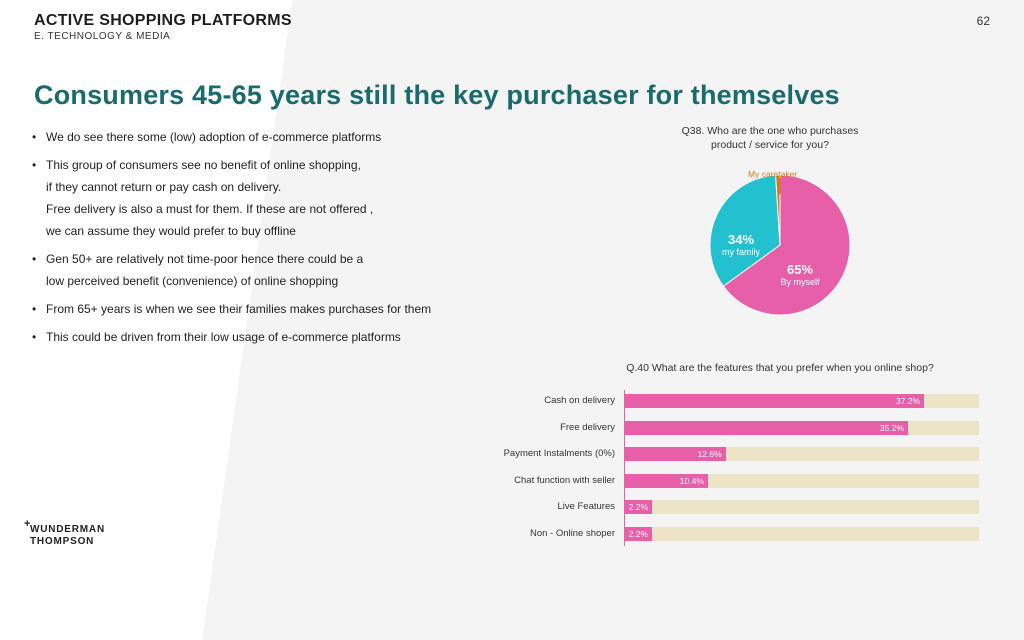 The image size is (1024, 640). What do you see at coordinates (741, 239) in the screenshot?
I see `pie-pct: 34%` at bounding box center [741, 239].